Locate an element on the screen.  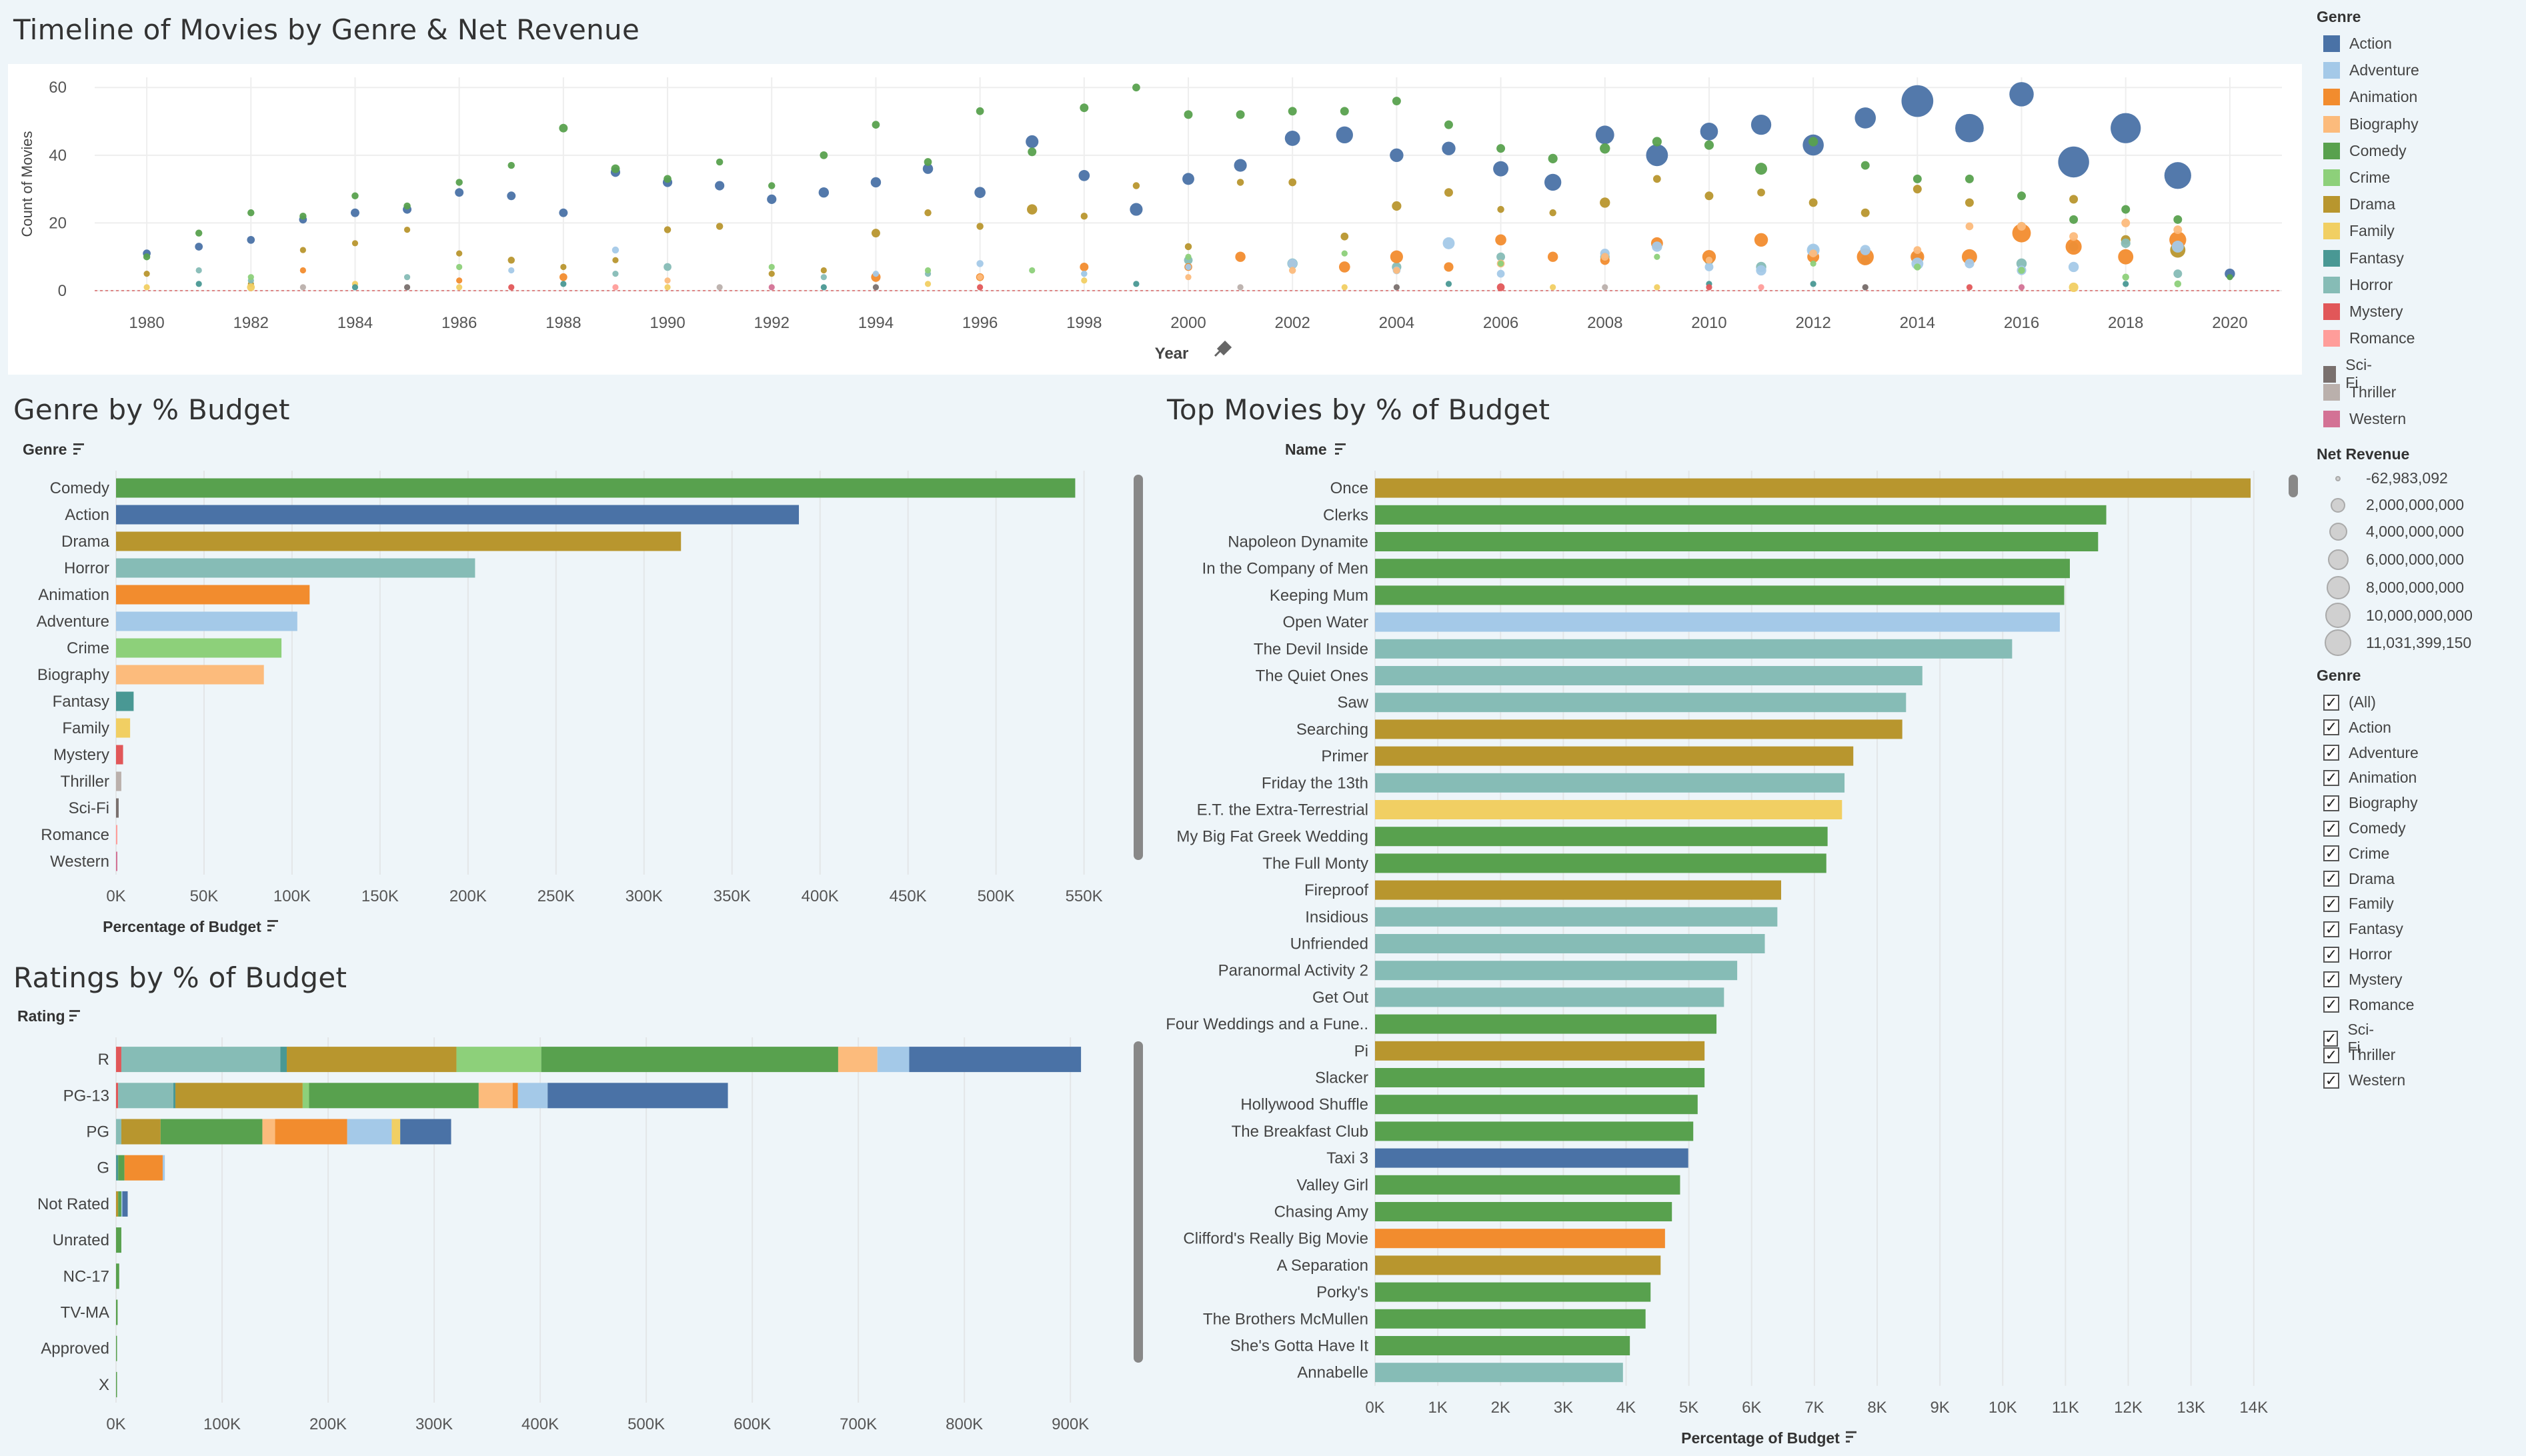
genre-filter-item: ✓ Biography is located at coordinates (2370, 803).